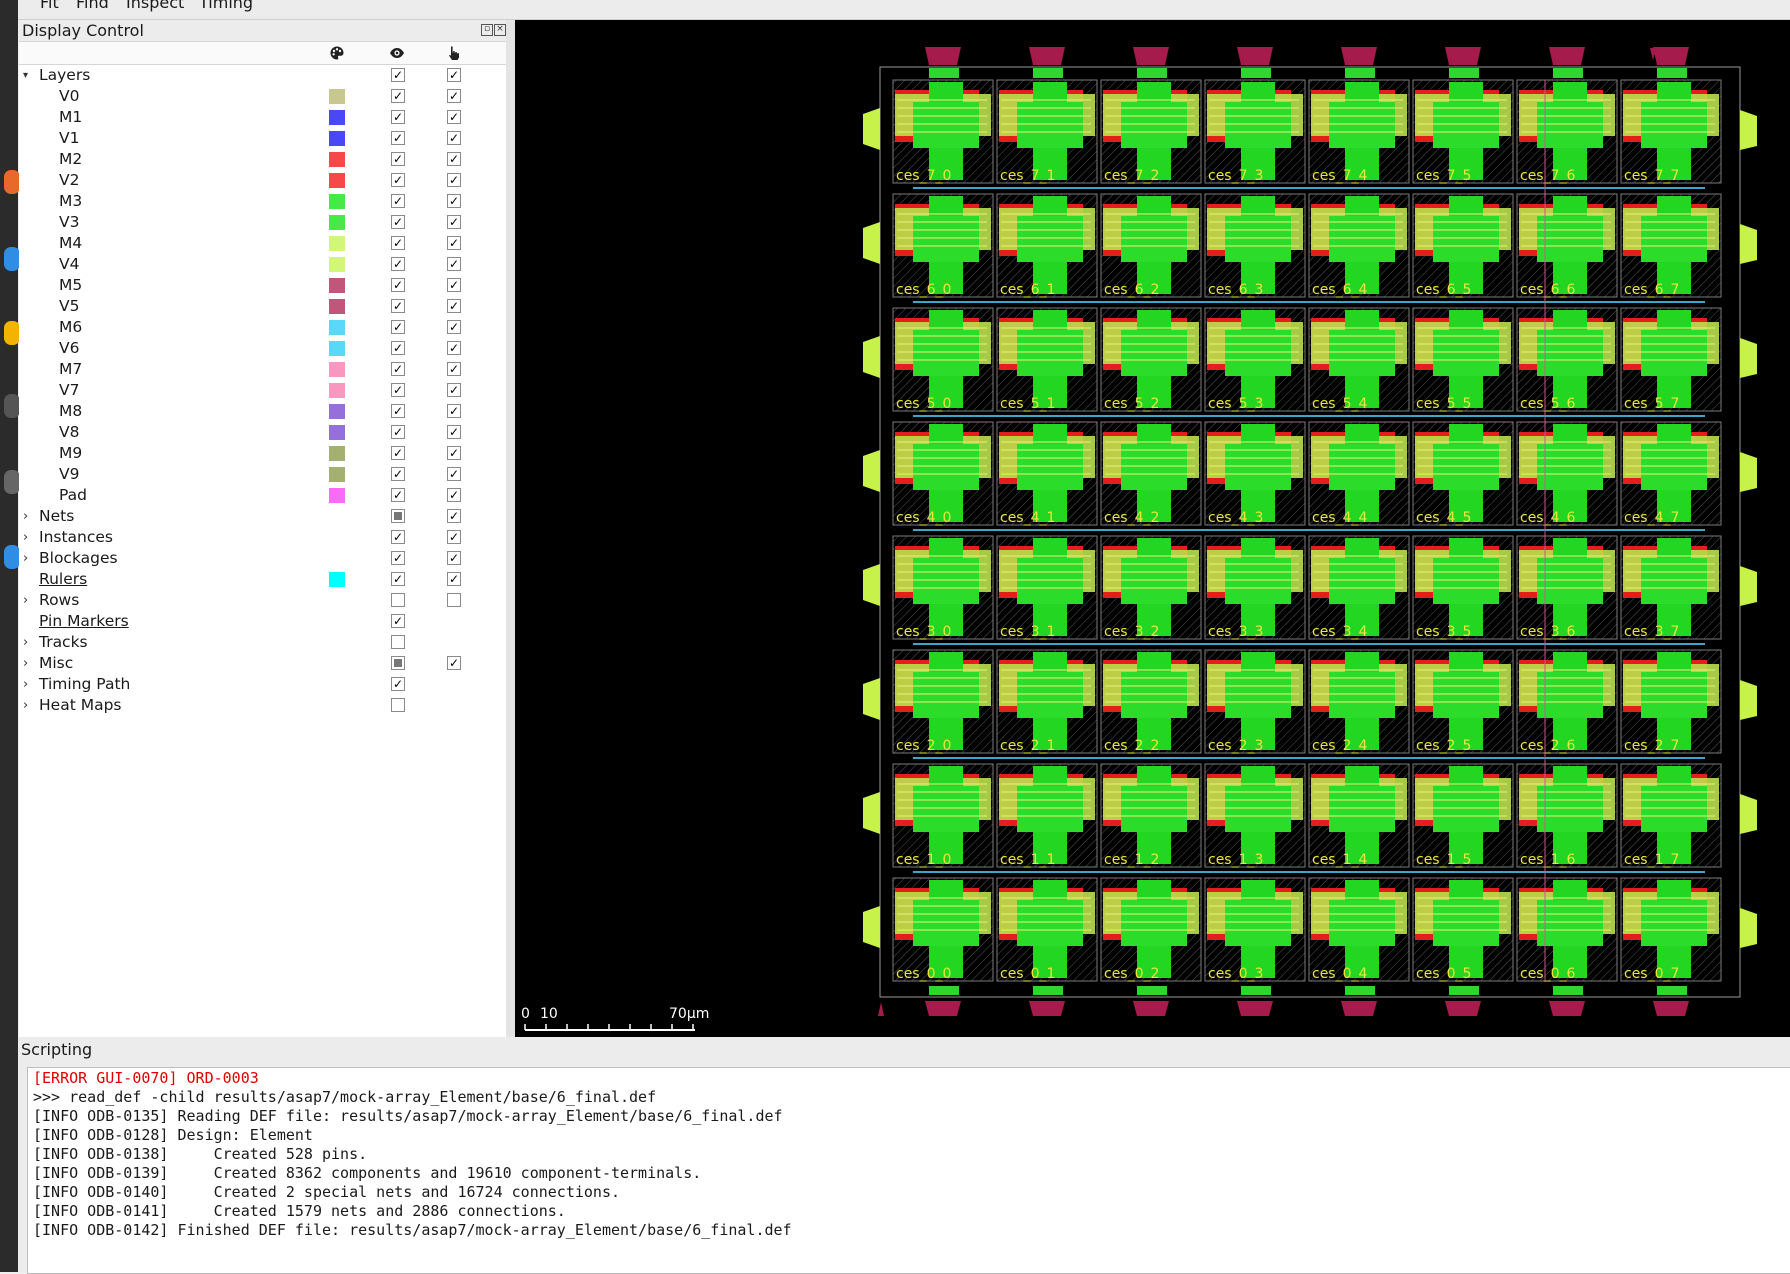 The height and width of the screenshot is (1274, 1790). What do you see at coordinates (92, 6) in the screenshot?
I see `menu-find: Find` at bounding box center [92, 6].